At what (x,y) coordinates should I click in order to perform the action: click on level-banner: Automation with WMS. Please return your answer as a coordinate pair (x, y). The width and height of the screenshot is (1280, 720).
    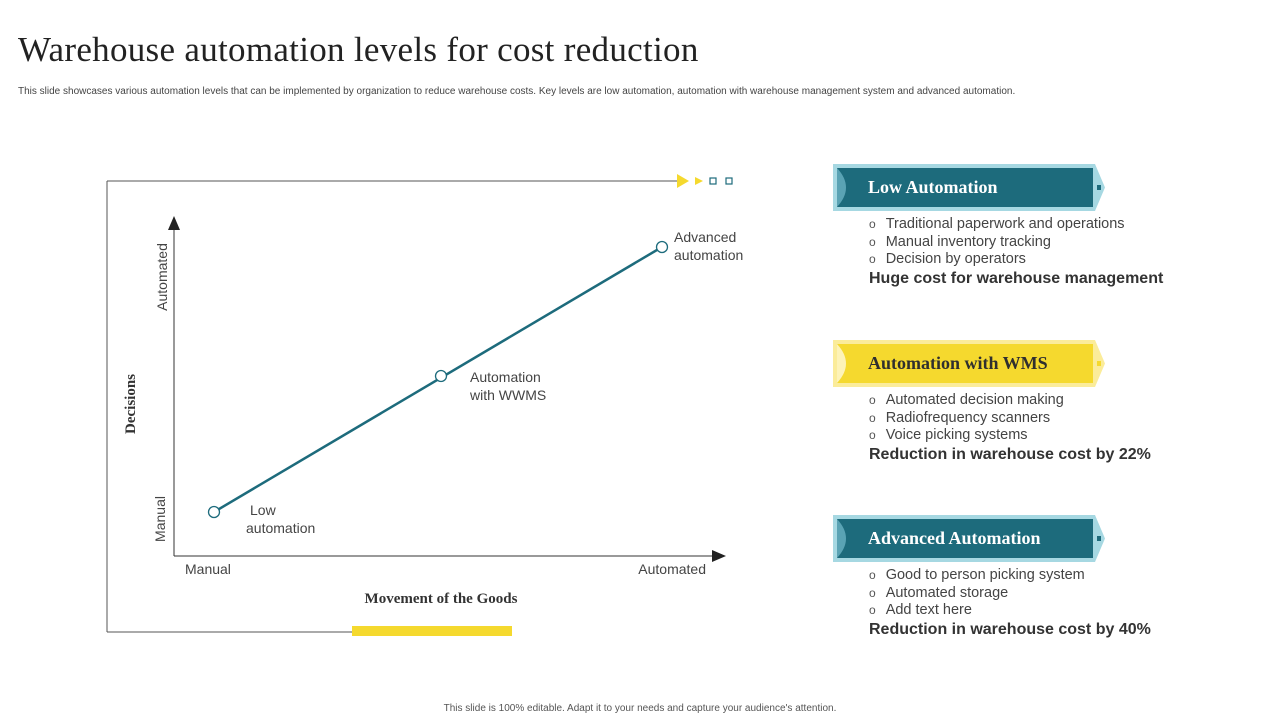
    Looking at the image, I should click on (969, 363).